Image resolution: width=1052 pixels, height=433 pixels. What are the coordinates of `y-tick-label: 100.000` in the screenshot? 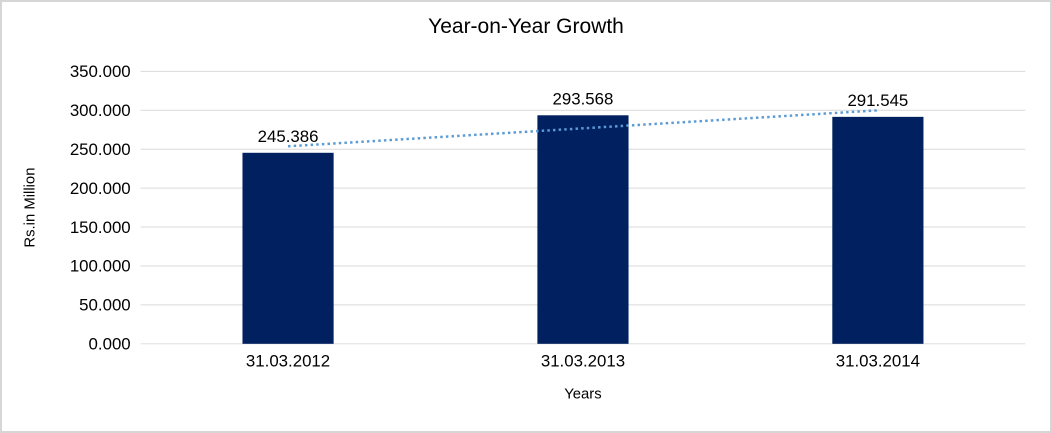 It's located at (100, 266).